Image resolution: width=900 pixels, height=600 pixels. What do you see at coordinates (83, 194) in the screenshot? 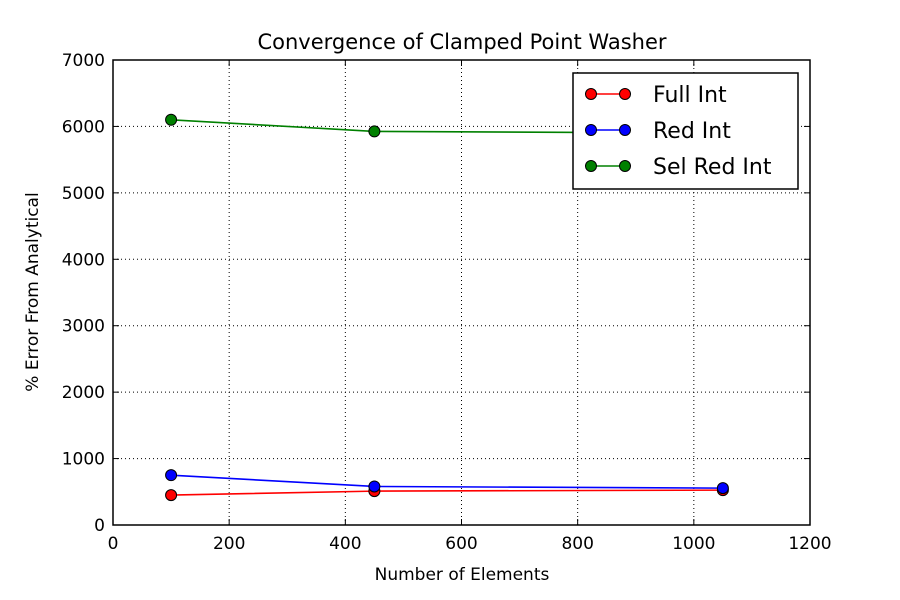
I see `y-tick-label: 5000` at bounding box center [83, 194].